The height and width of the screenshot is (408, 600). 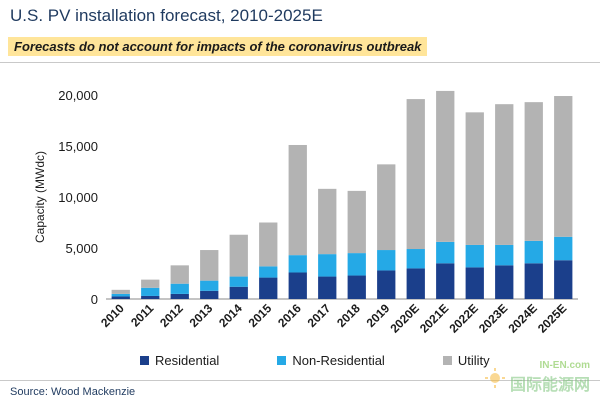 What do you see at coordinates (319, 315) in the screenshot?
I see `x-tick-label: 2017` at bounding box center [319, 315].